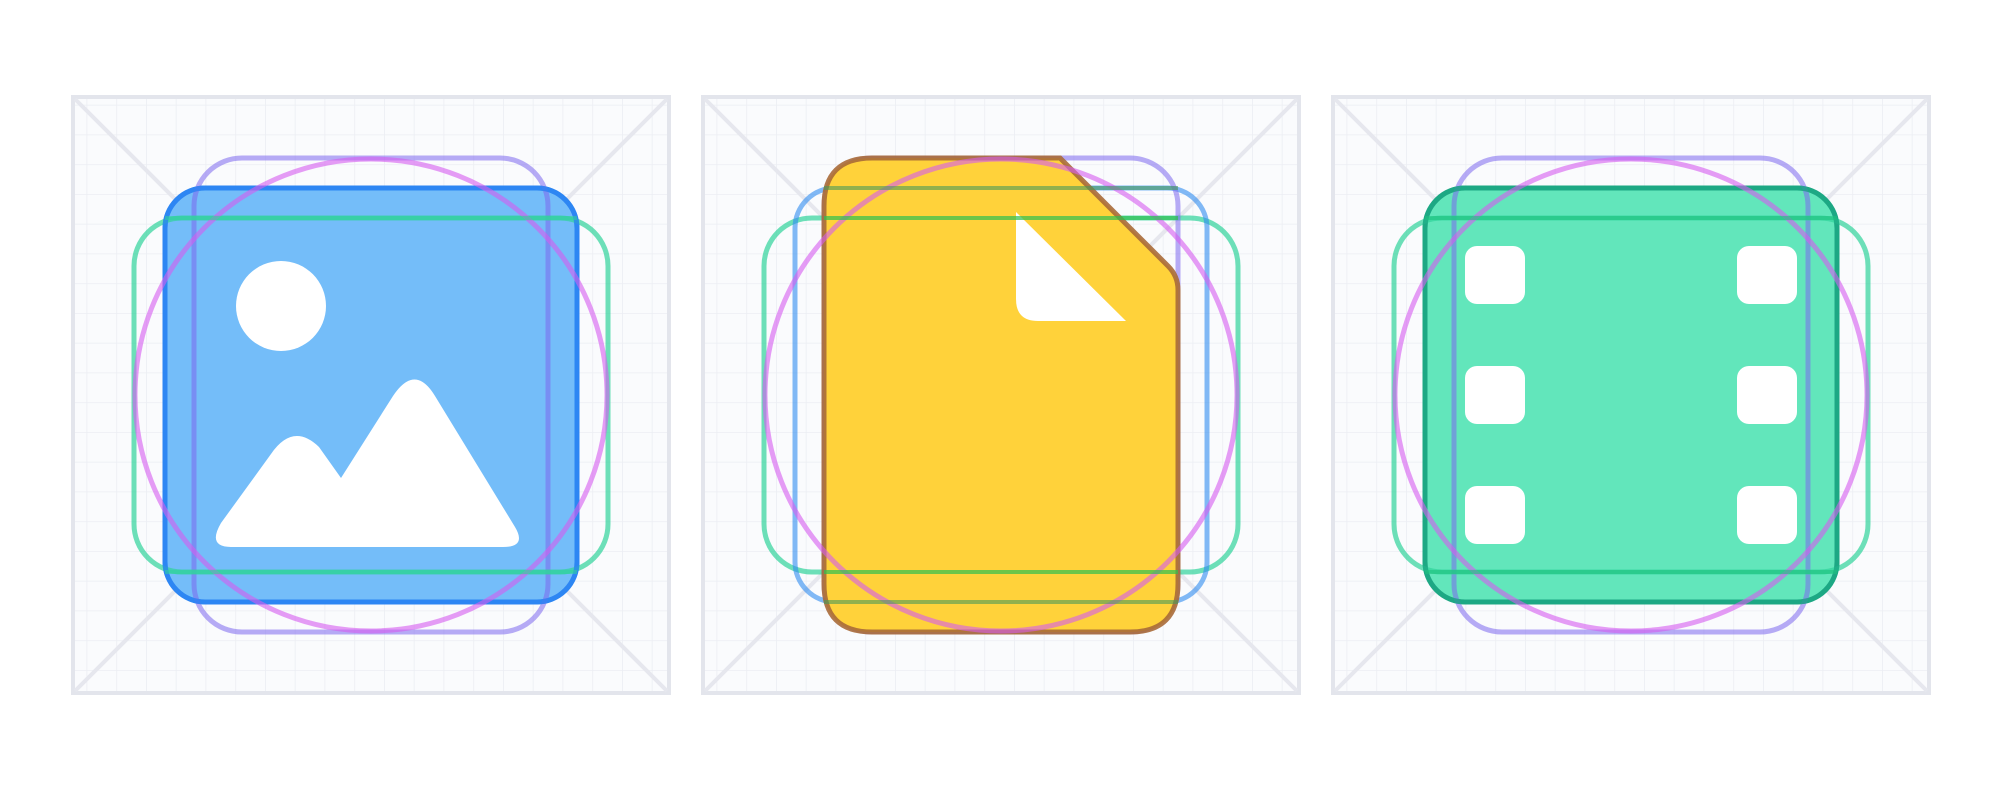 The width and height of the screenshot is (2004, 792). What do you see at coordinates (367, 463) in the screenshot?
I see `mountain-glyph` at bounding box center [367, 463].